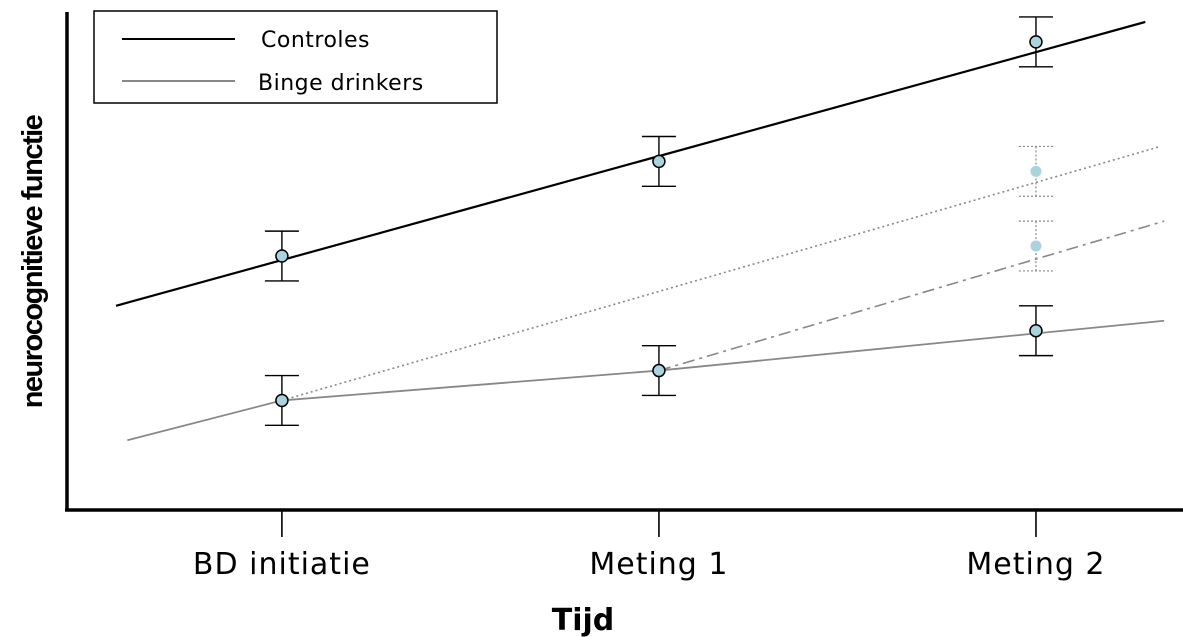  What do you see at coordinates (282, 564) in the screenshot?
I see `x-tick-label-1: BD initiatie` at bounding box center [282, 564].